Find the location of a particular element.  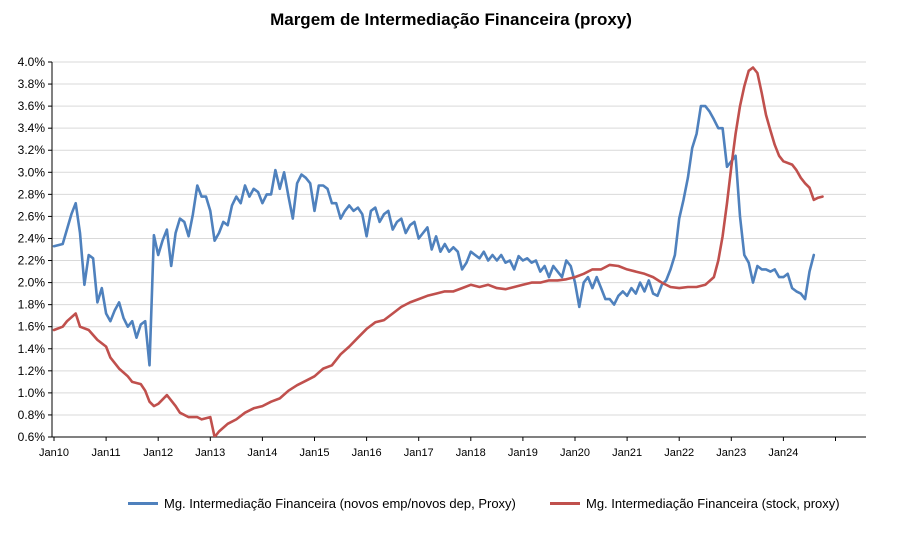

y-tick-label: 2.6% is located at coordinates (32, 216).